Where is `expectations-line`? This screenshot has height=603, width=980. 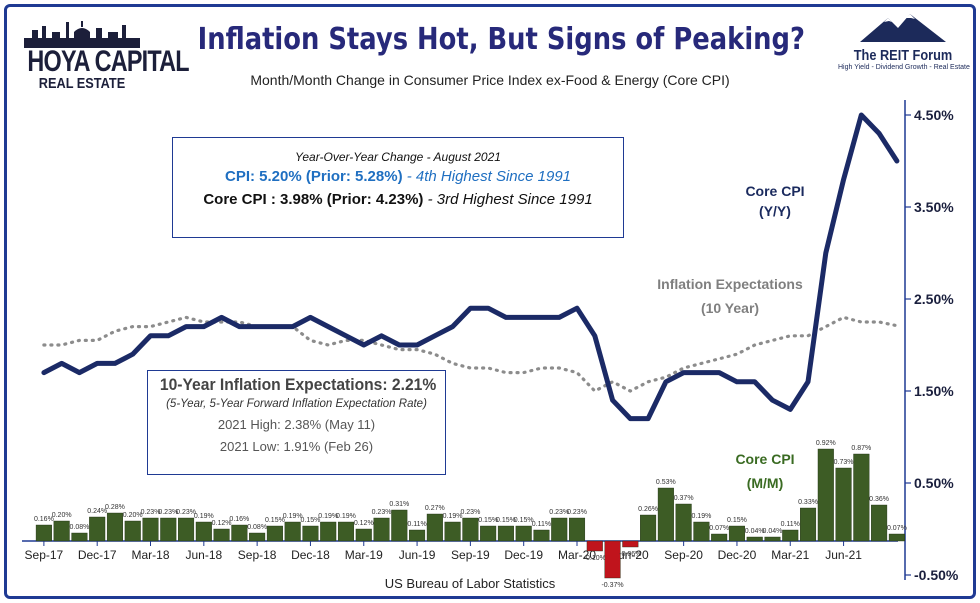 expectations-line is located at coordinates (470, 354).